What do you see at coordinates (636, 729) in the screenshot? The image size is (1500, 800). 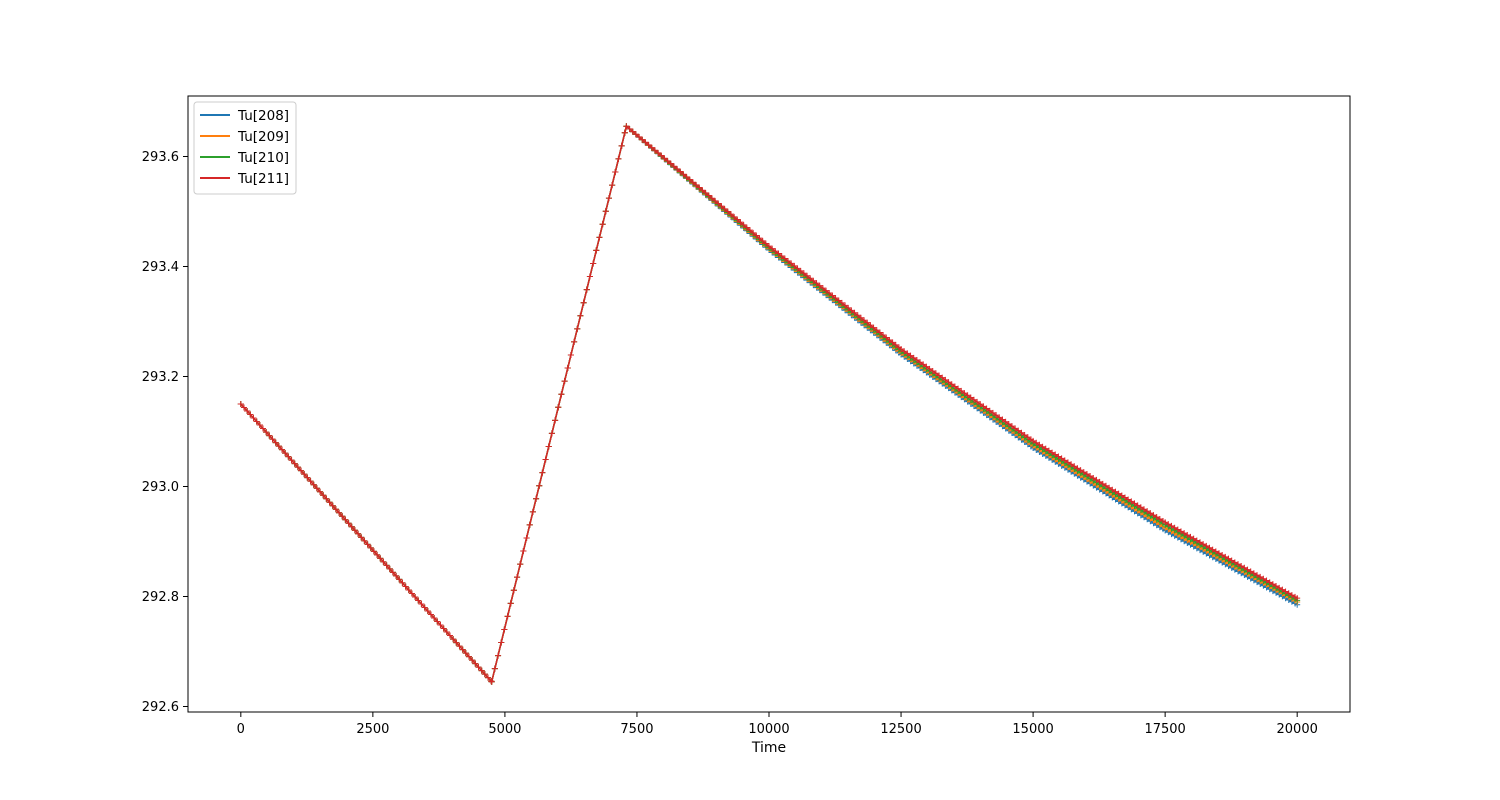 I see `x-tick-label: 7500` at bounding box center [636, 729].